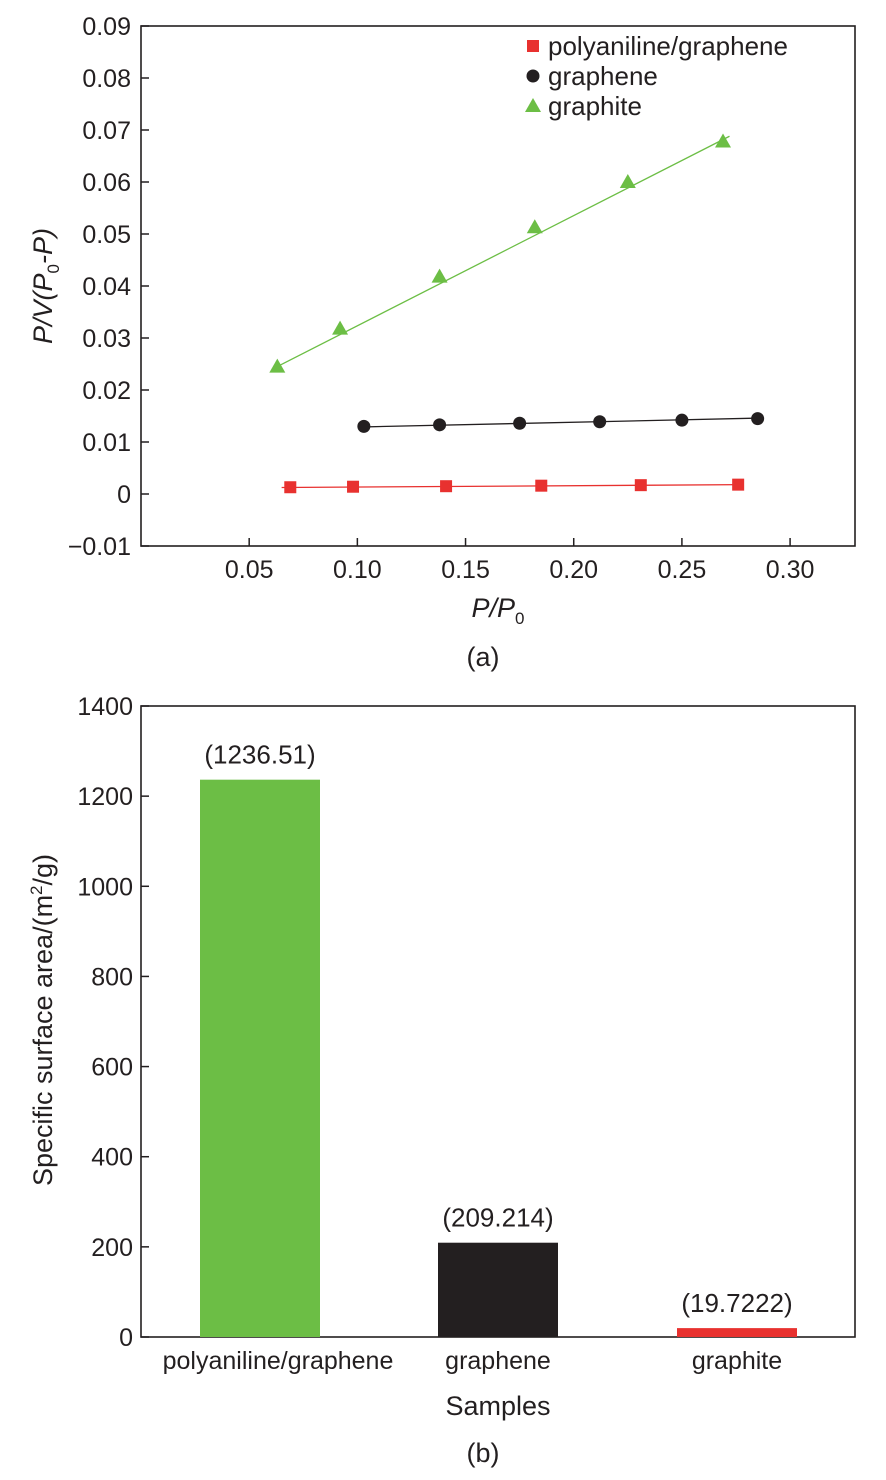 The height and width of the screenshot is (1480, 886). What do you see at coordinates (112, 977) in the screenshot?
I see `y-tick-label: 800` at bounding box center [112, 977].